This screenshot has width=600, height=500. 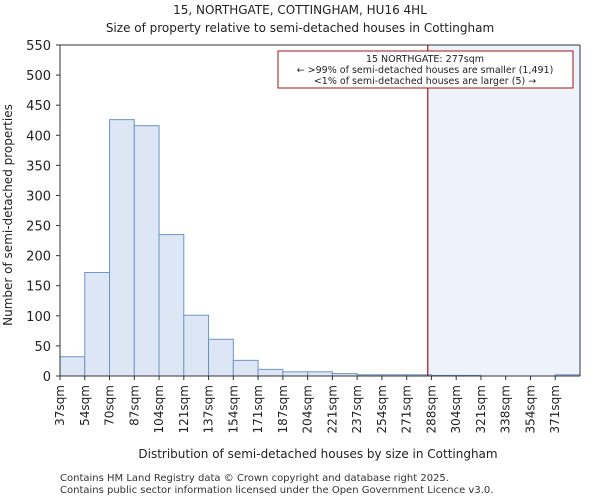 I want to click on x-tick-label-221sqm: 221sqm, so click(x=332, y=409).